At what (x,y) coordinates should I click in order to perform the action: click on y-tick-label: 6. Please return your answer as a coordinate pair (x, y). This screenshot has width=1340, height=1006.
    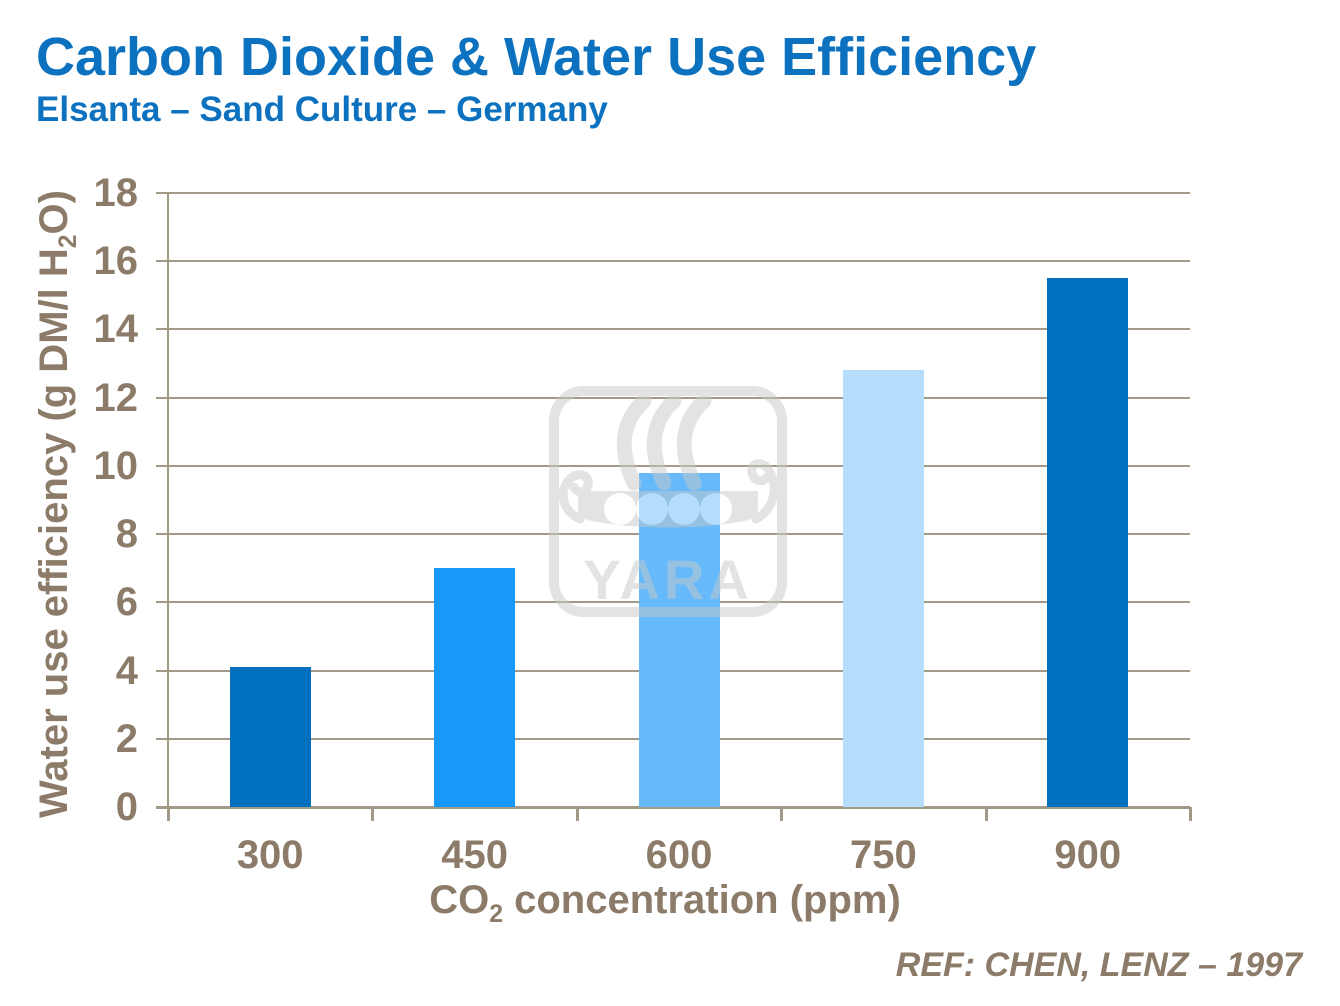
    Looking at the image, I should click on (126, 602).